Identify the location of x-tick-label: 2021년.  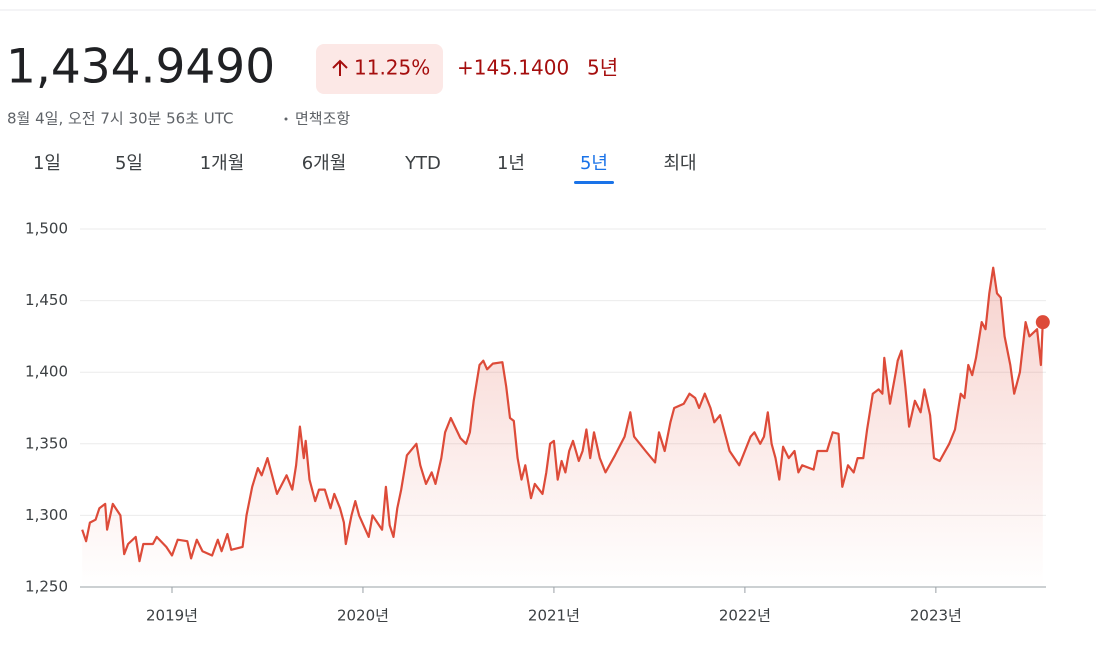
(554, 616).